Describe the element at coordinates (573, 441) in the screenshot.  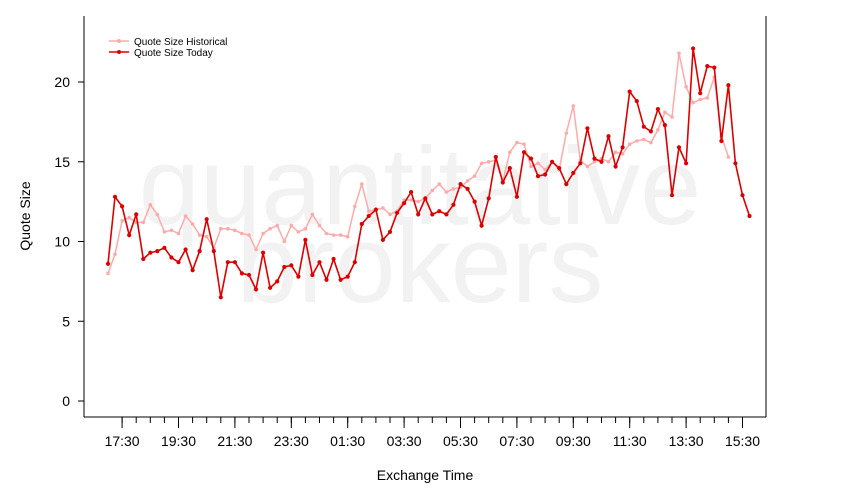
I see `x-tick-label: 09:30` at that location.